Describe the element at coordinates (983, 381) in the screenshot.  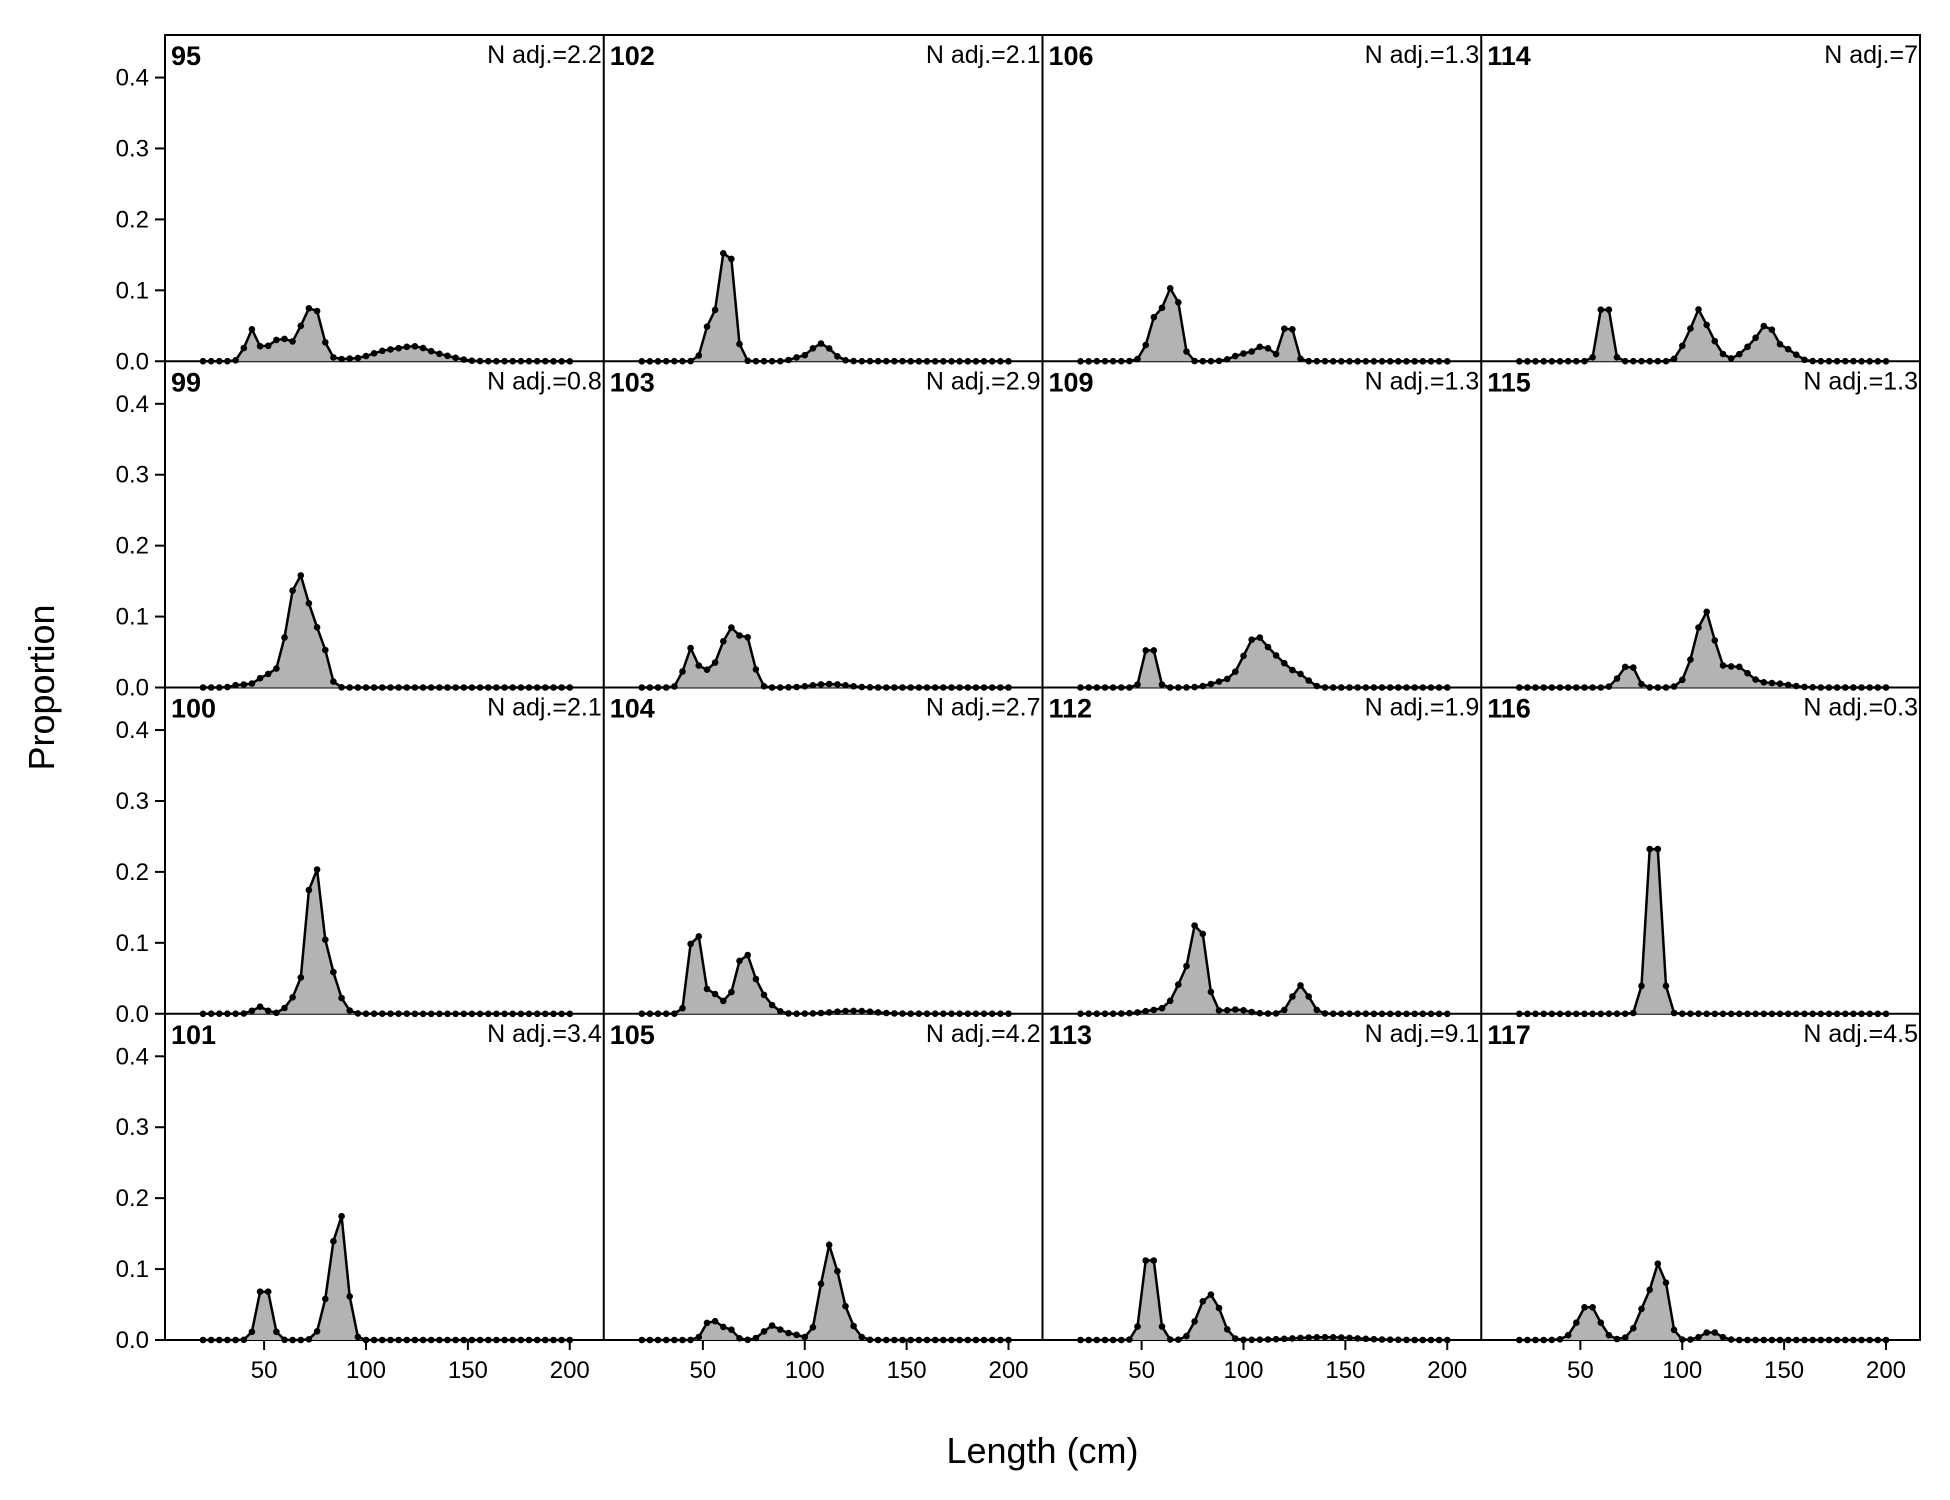
I see `panel-n-adj: N adj.=2.9` at that location.